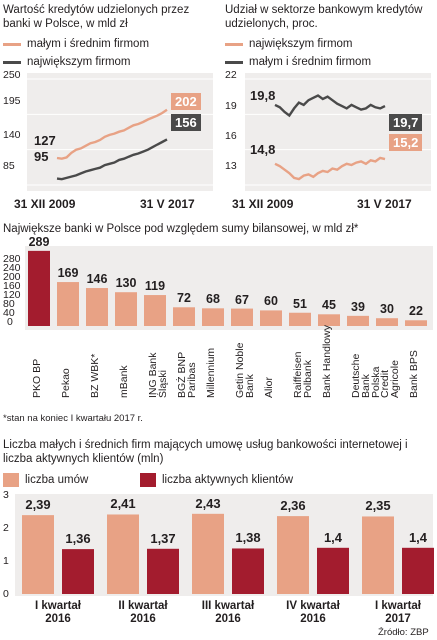 The image size is (437, 640). What do you see at coordinates (41, 156) in the screenshot?
I see `series-start-label: 95` at bounding box center [41, 156].